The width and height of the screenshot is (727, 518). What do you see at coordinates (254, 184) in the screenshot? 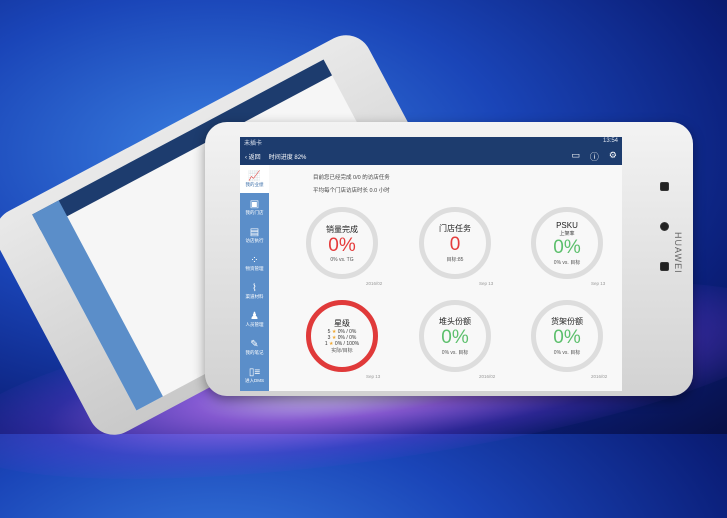
I see `sidebar-item-label: 我的业绩` at bounding box center [254, 184].